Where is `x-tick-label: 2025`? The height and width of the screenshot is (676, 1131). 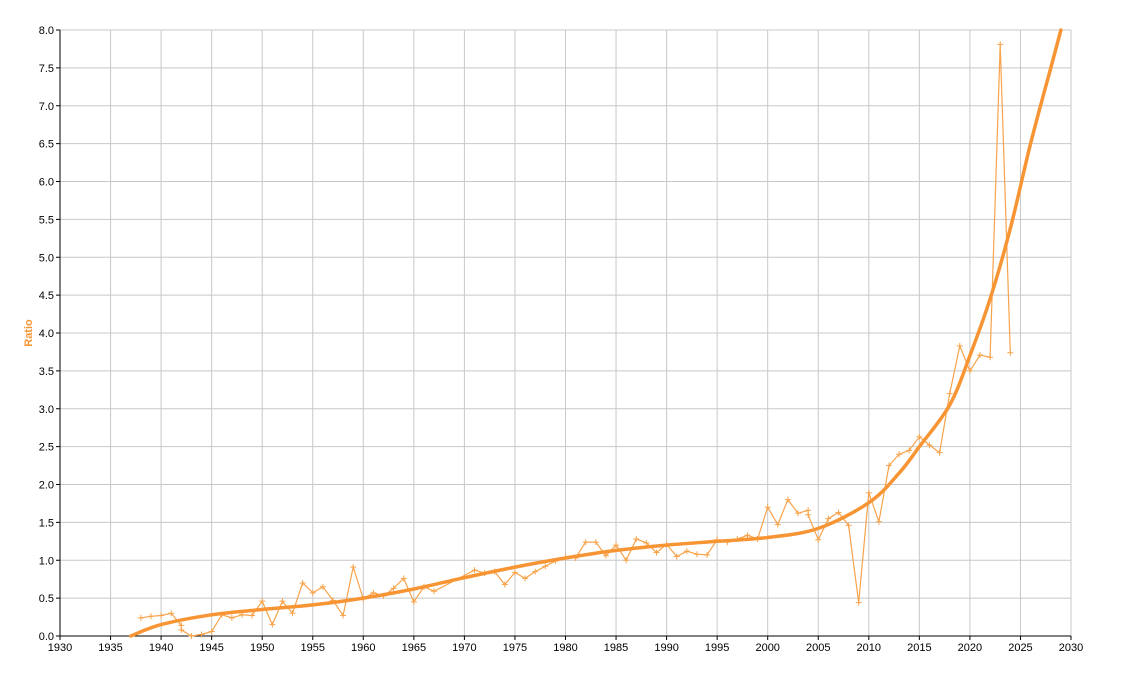
x-tick-label: 2025 is located at coordinates (1020, 648).